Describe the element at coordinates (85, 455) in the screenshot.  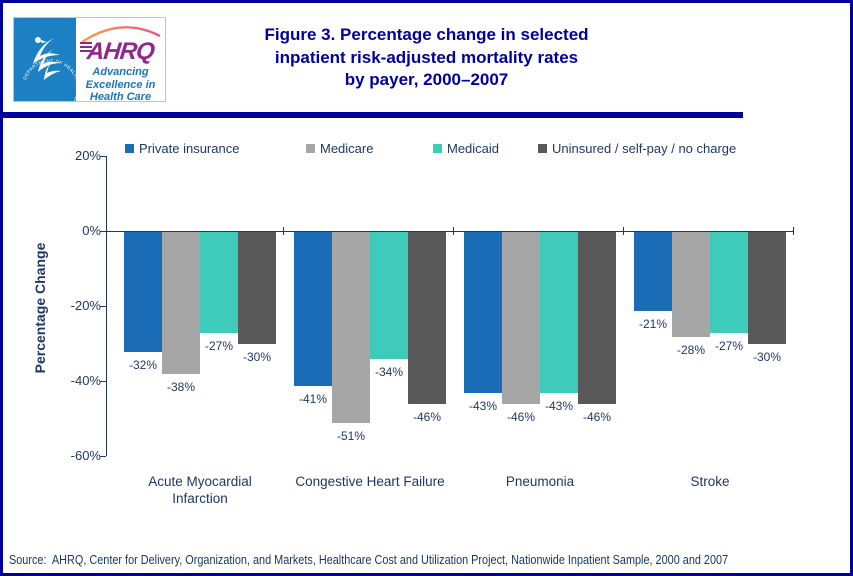
I see `y-tick-label: -60%` at that location.